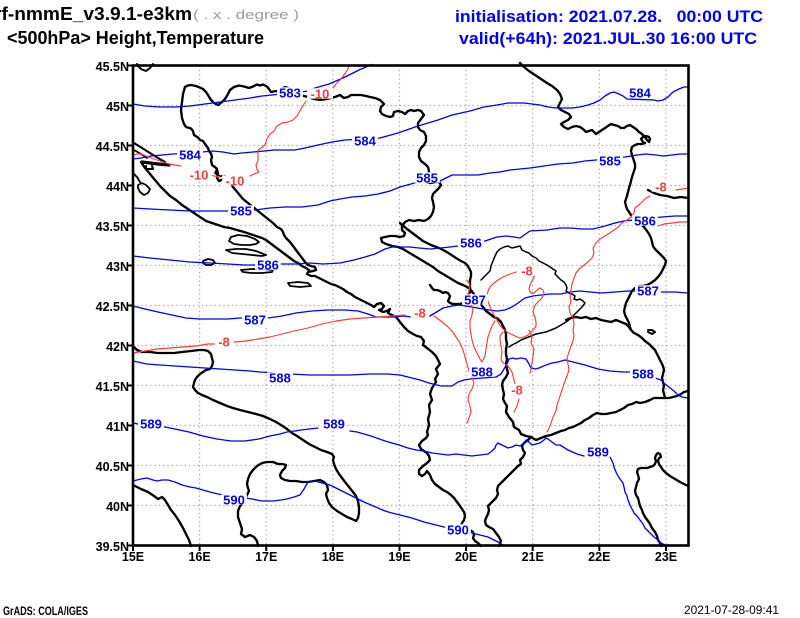 The width and height of the screenshot is (800, 618). What do you see at coordinates (333, 557) in the screenshot?
I see `svg-text: 18E` at bounding box center [333, 557].